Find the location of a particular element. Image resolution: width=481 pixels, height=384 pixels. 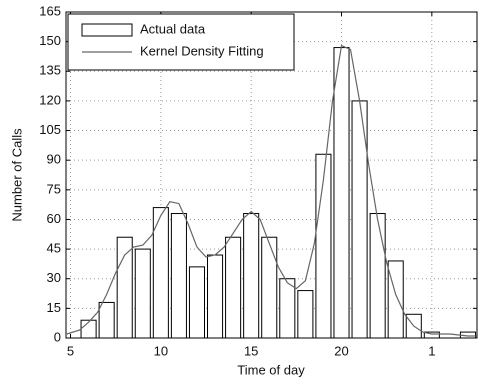

y-axis-label: Number of Calls is located at coordinates (16, 175).